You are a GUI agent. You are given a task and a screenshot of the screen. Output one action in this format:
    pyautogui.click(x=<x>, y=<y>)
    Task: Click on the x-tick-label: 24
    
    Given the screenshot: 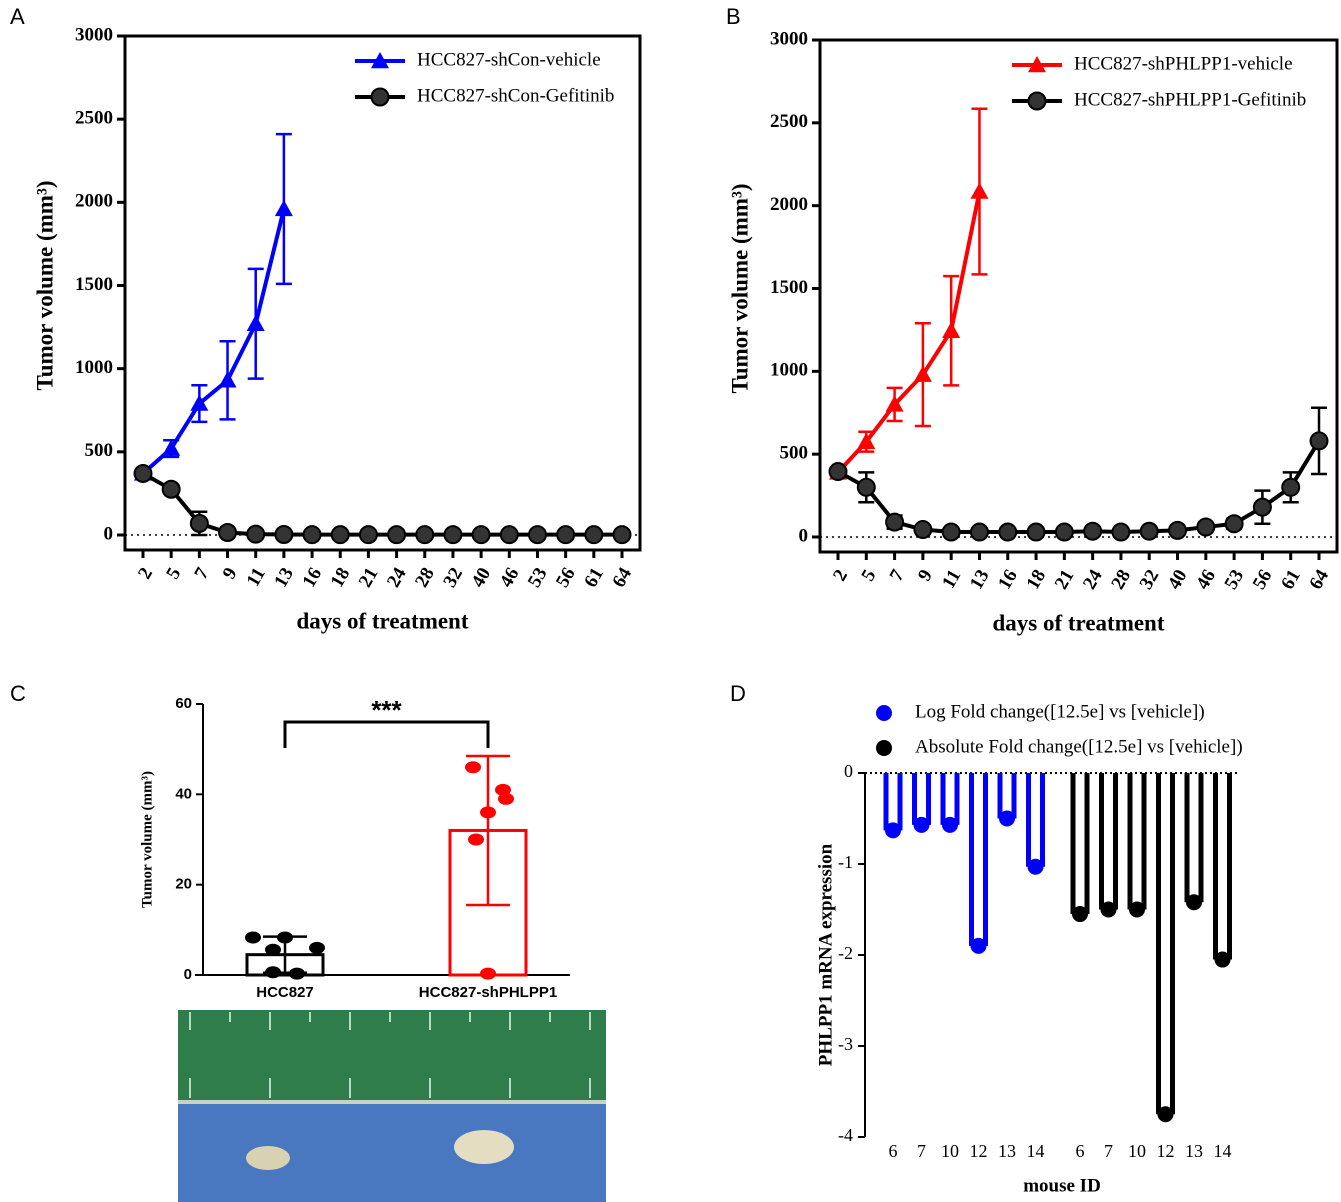 What is the action you would take?
    pyautogui.click(x=397, y=577)
    